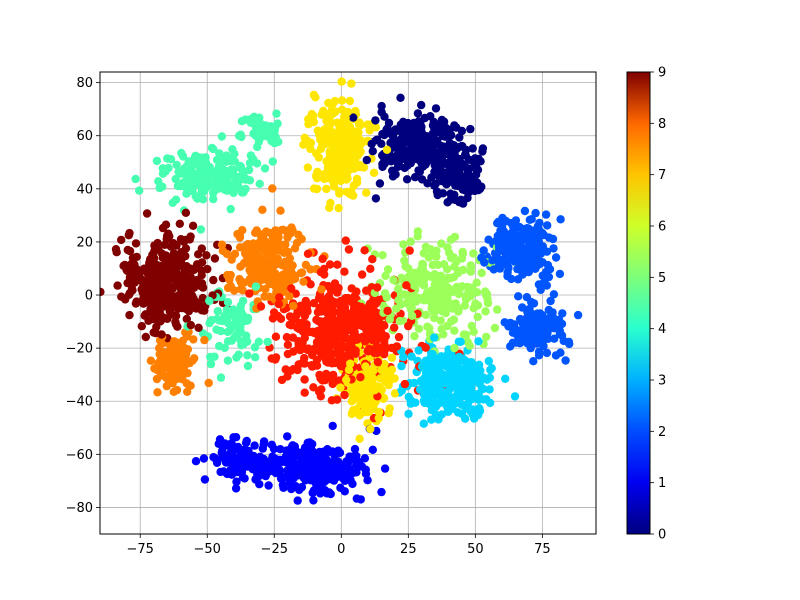 The width and height of the screenshot is (800, 600). Describe the element at coordinates (662, 124) in the screenshot. I see `colorbar-tick-label: 8` at that location.